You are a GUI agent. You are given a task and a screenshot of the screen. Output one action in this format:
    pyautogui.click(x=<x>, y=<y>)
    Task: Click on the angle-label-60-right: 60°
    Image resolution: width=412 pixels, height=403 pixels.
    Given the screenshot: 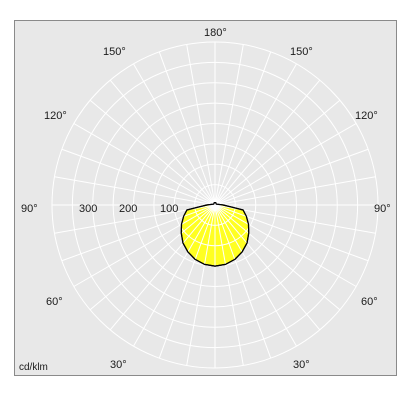 What is the action you would take?
    pyautogui.click(x=369, y=302)
    